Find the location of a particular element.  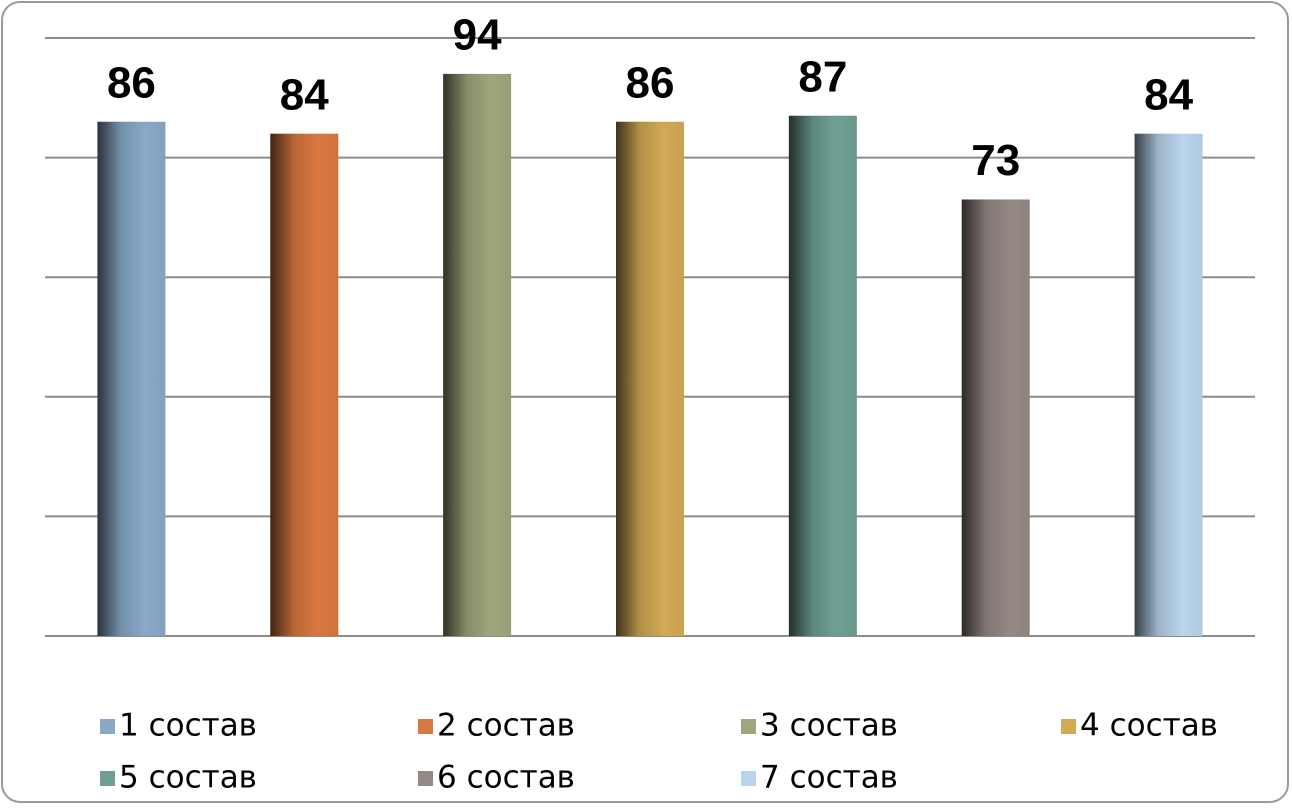

legend-label: 3 состав is located at coordinates (829, 726).